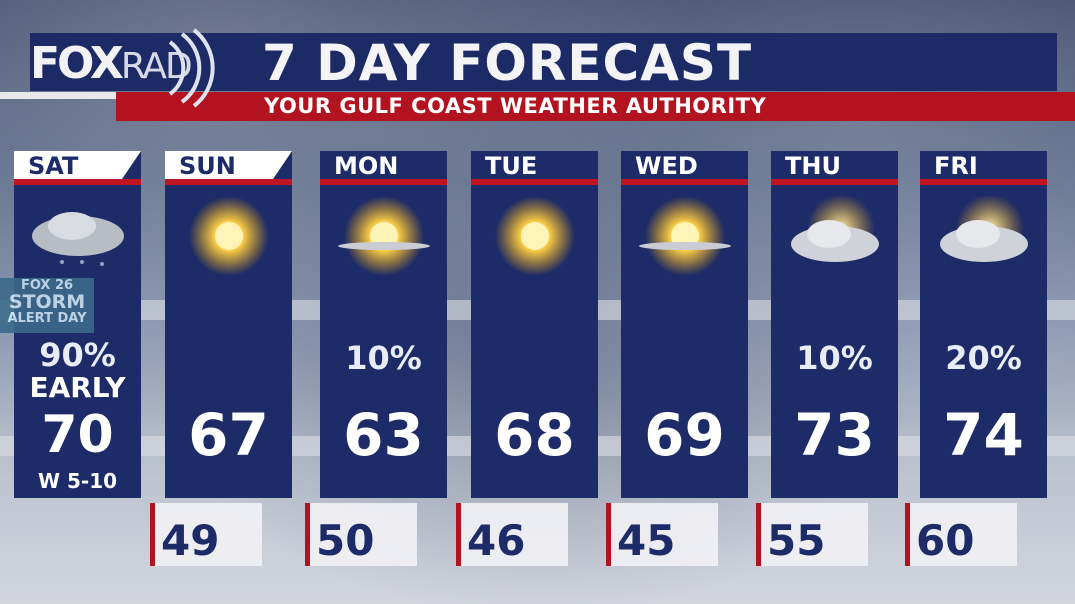 This screenshot has width=1075, height=604. Describe the element at coordinates (534, 324) in the screenshot. I see `day-column-tue: TUE 68` at that location.